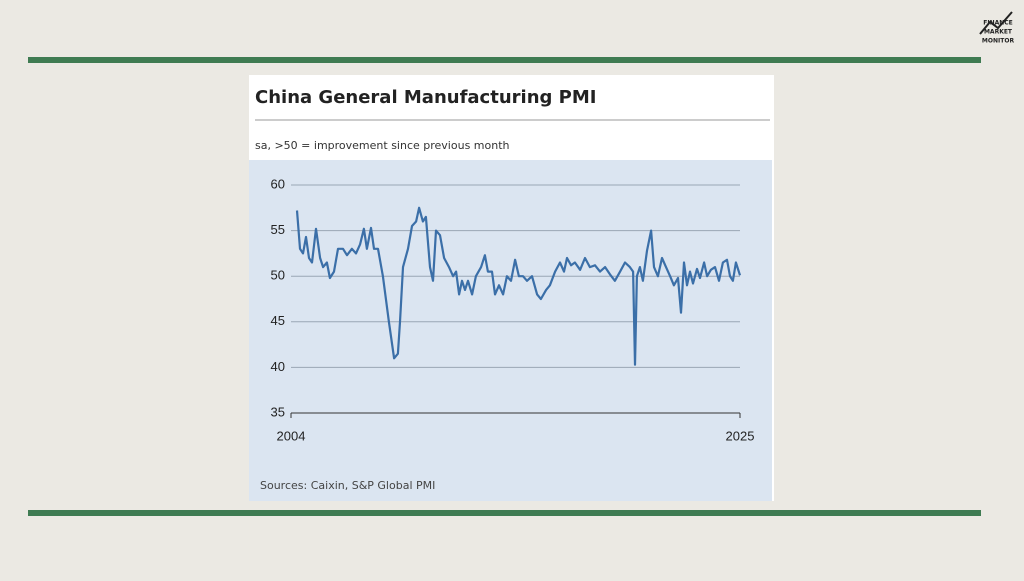  I want to click on logo: FINANCE MARKET MONITOR, so click(997, 28).